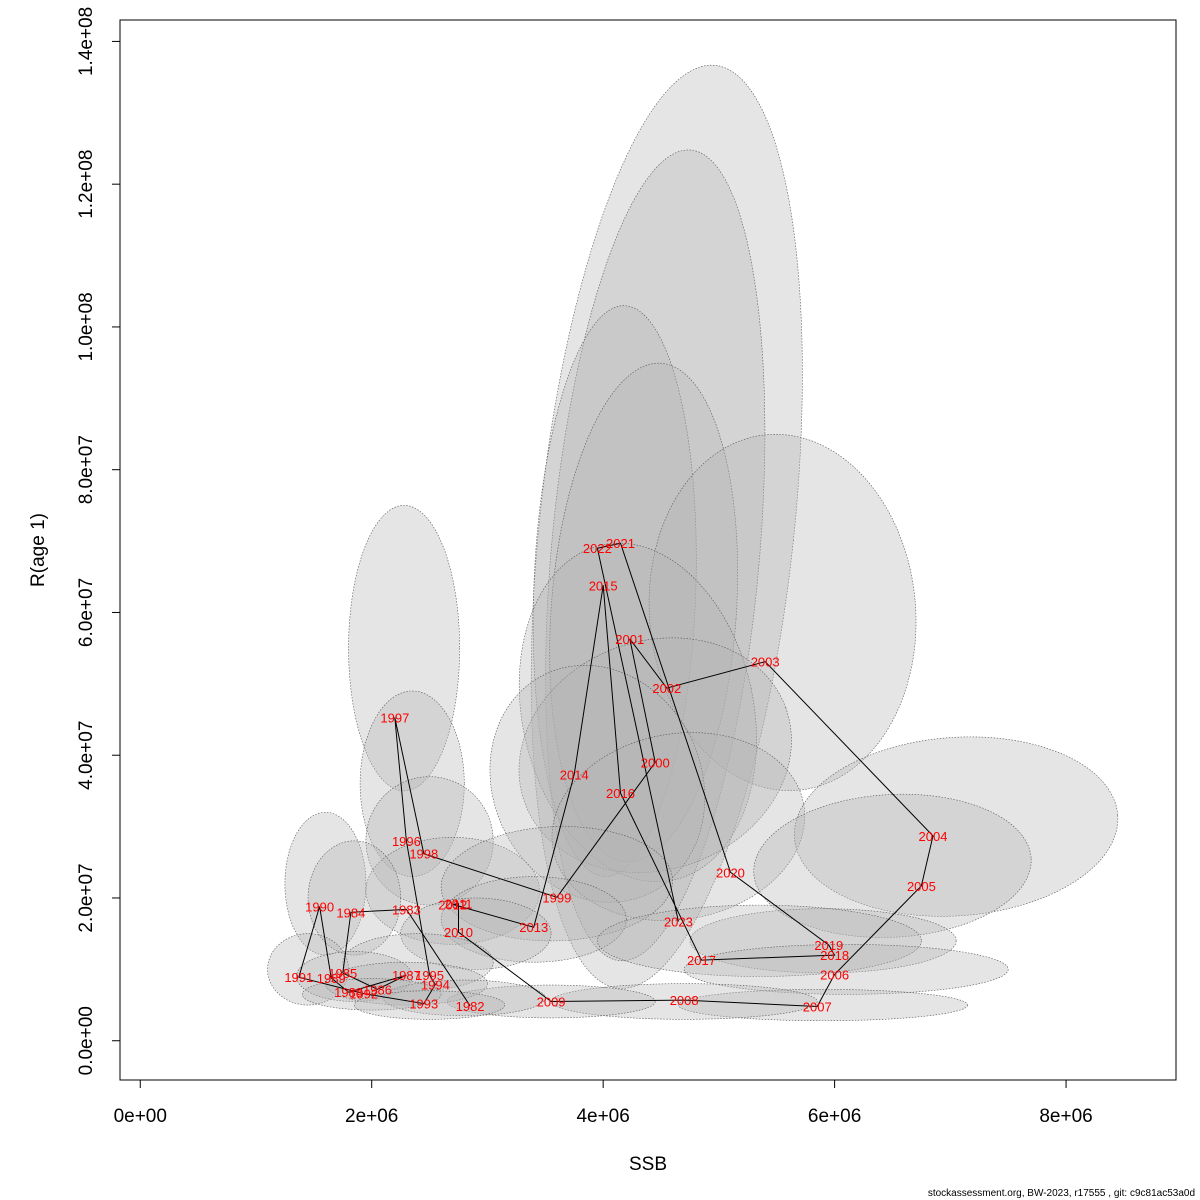  What do you see at coordinates (435, 984) in the screenshot?
I see `year-label-1994: 1994` at bounding box center [435, 984].